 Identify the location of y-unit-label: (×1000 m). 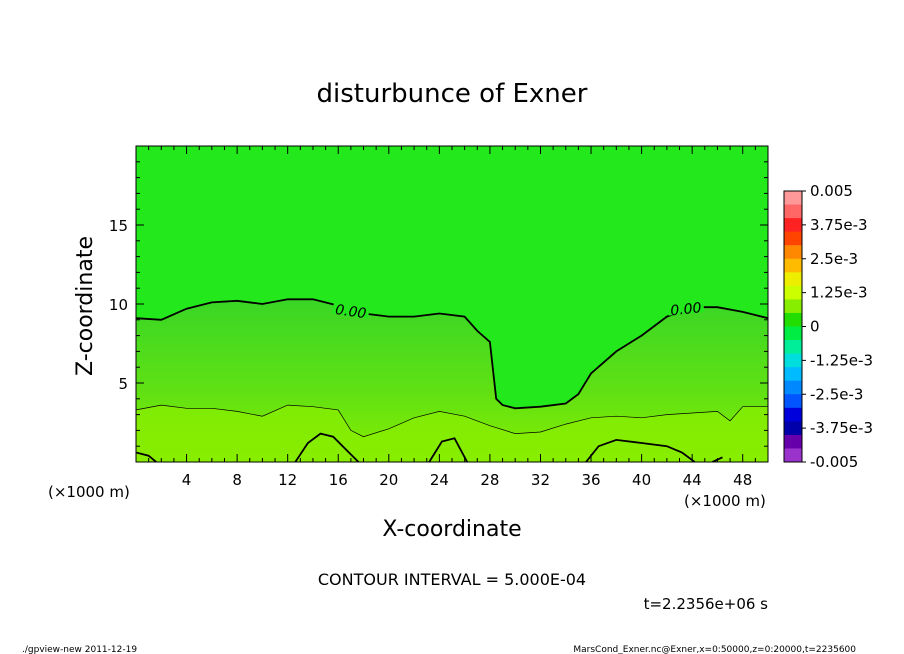
(89, 492).